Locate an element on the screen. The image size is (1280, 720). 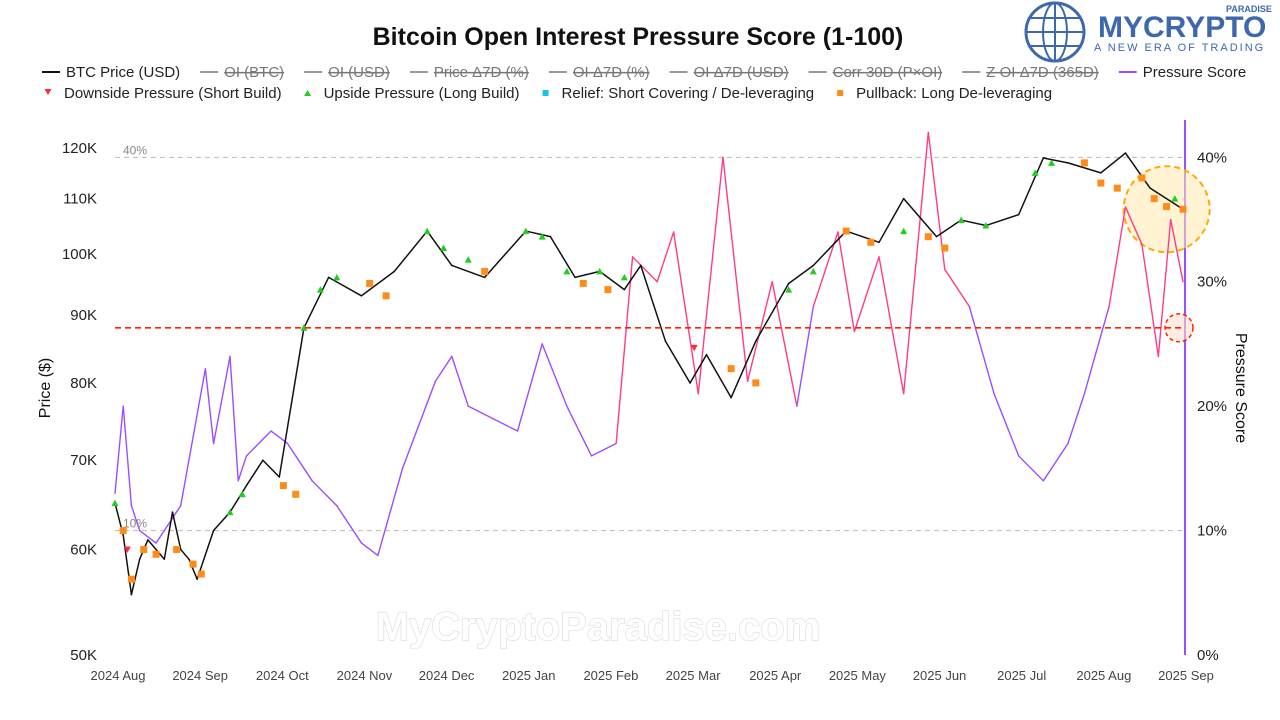
downside-marker is located at coordinates (127, 549).